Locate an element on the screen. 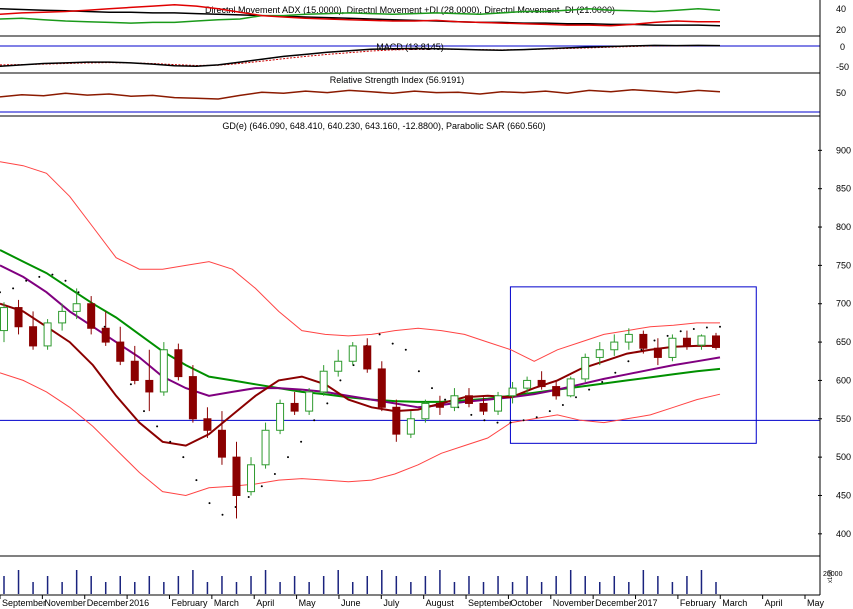 The image size is (853, 609). price-tick-label: 550 is located at coordinates (843, 419).